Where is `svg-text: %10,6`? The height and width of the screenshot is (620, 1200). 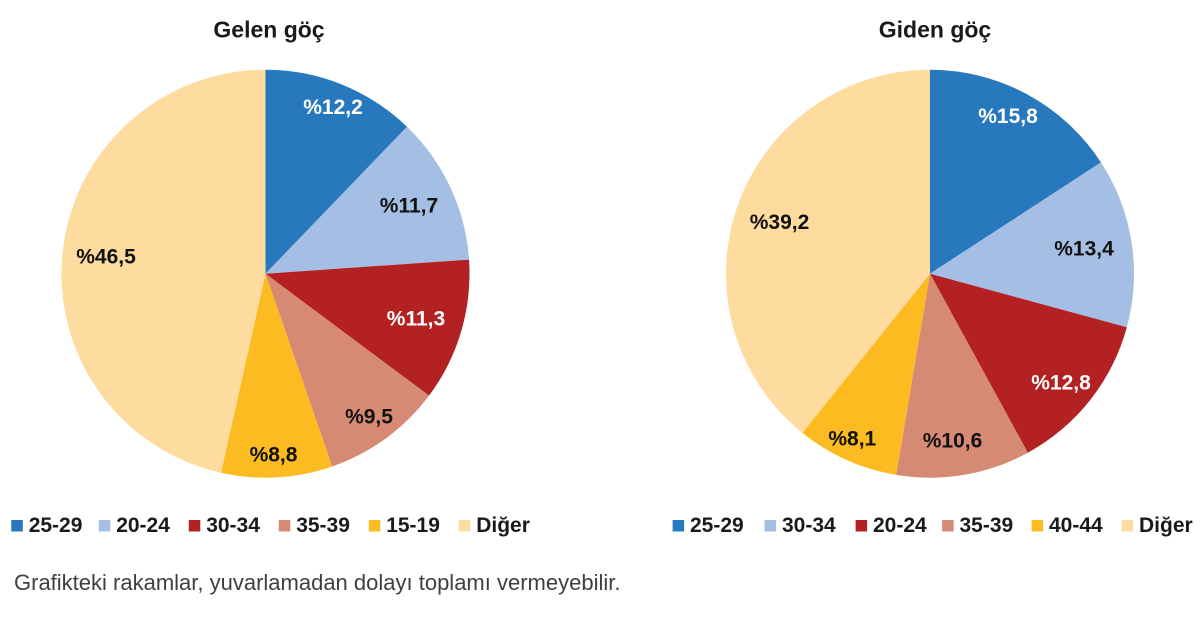
svg-text: %10,6 is located at coordinates (953, 441).